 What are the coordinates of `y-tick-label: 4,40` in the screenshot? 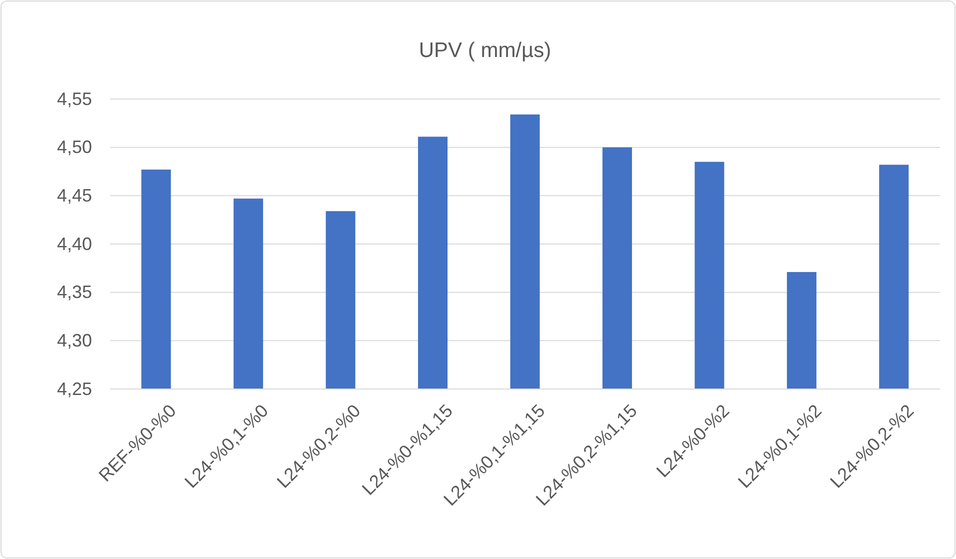 It's located at (74, 244).